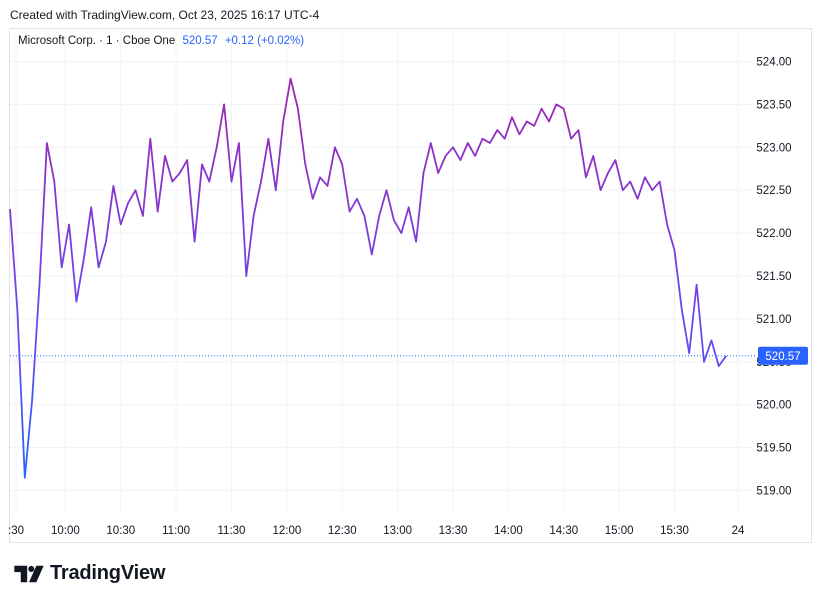 This screenshot has height=604, width=822. Describe the element at coordinates (773, 191) in the screenshot. I see `y-tick-label: 522.50` at that location.